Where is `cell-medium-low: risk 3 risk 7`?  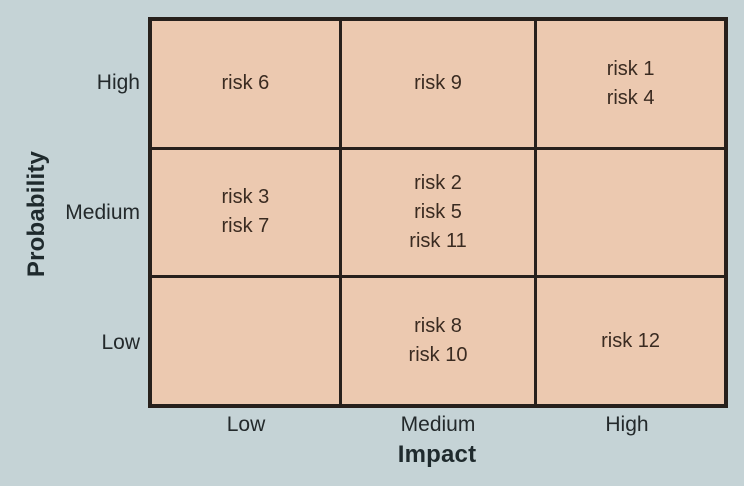 cell-medium-low: risk 3 risk 7 is located at coordinates (245, 212).